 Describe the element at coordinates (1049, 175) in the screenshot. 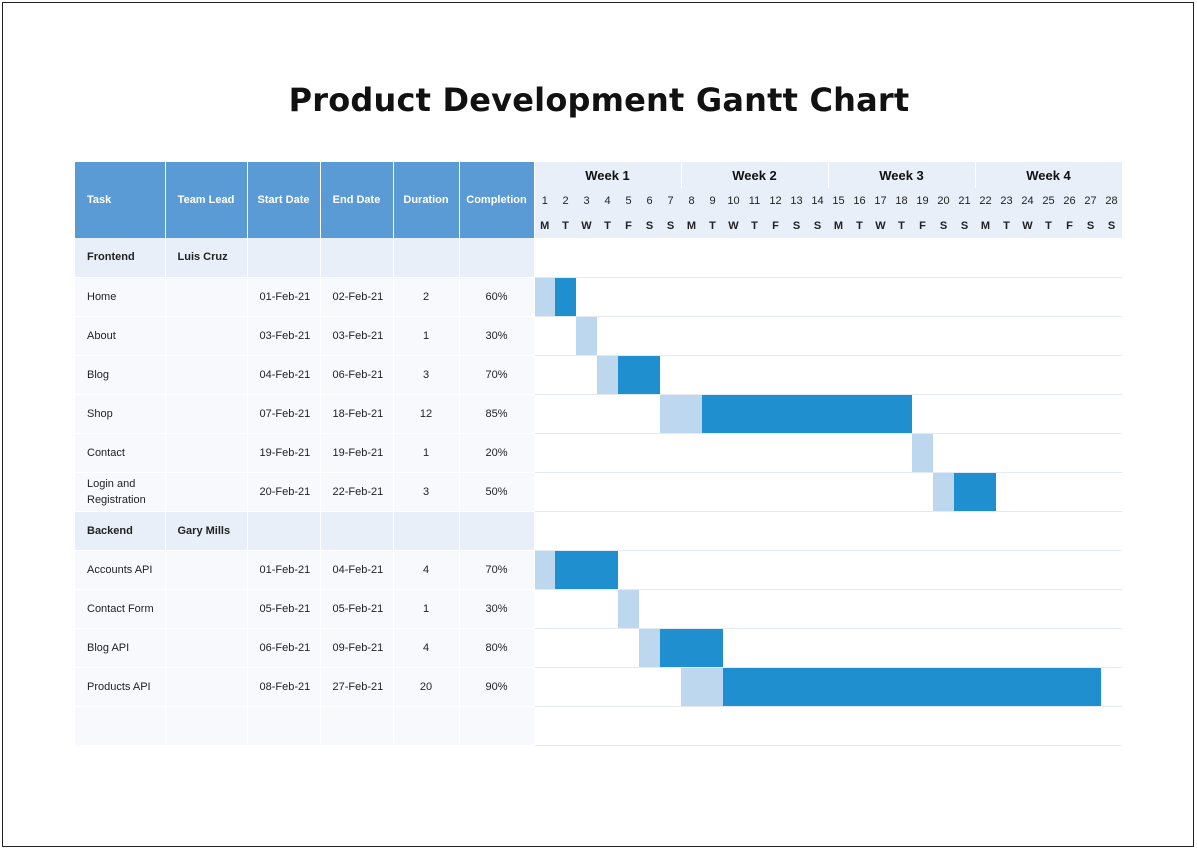

I see `week-header: Week 4` at that location.